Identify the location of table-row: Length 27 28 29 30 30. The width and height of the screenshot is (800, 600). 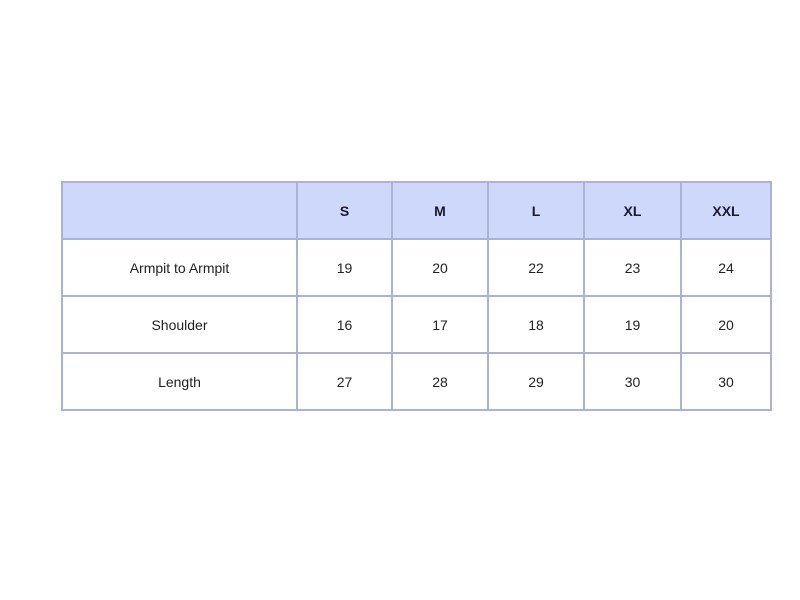
(416, 381).